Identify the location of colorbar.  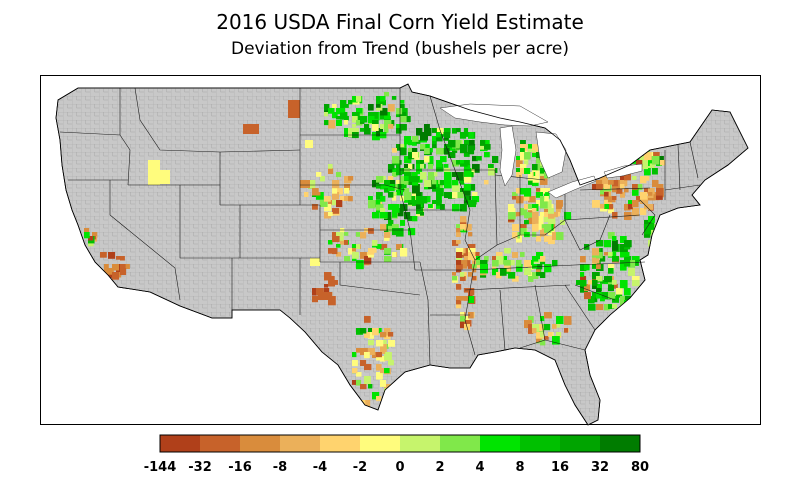
(400, 443).